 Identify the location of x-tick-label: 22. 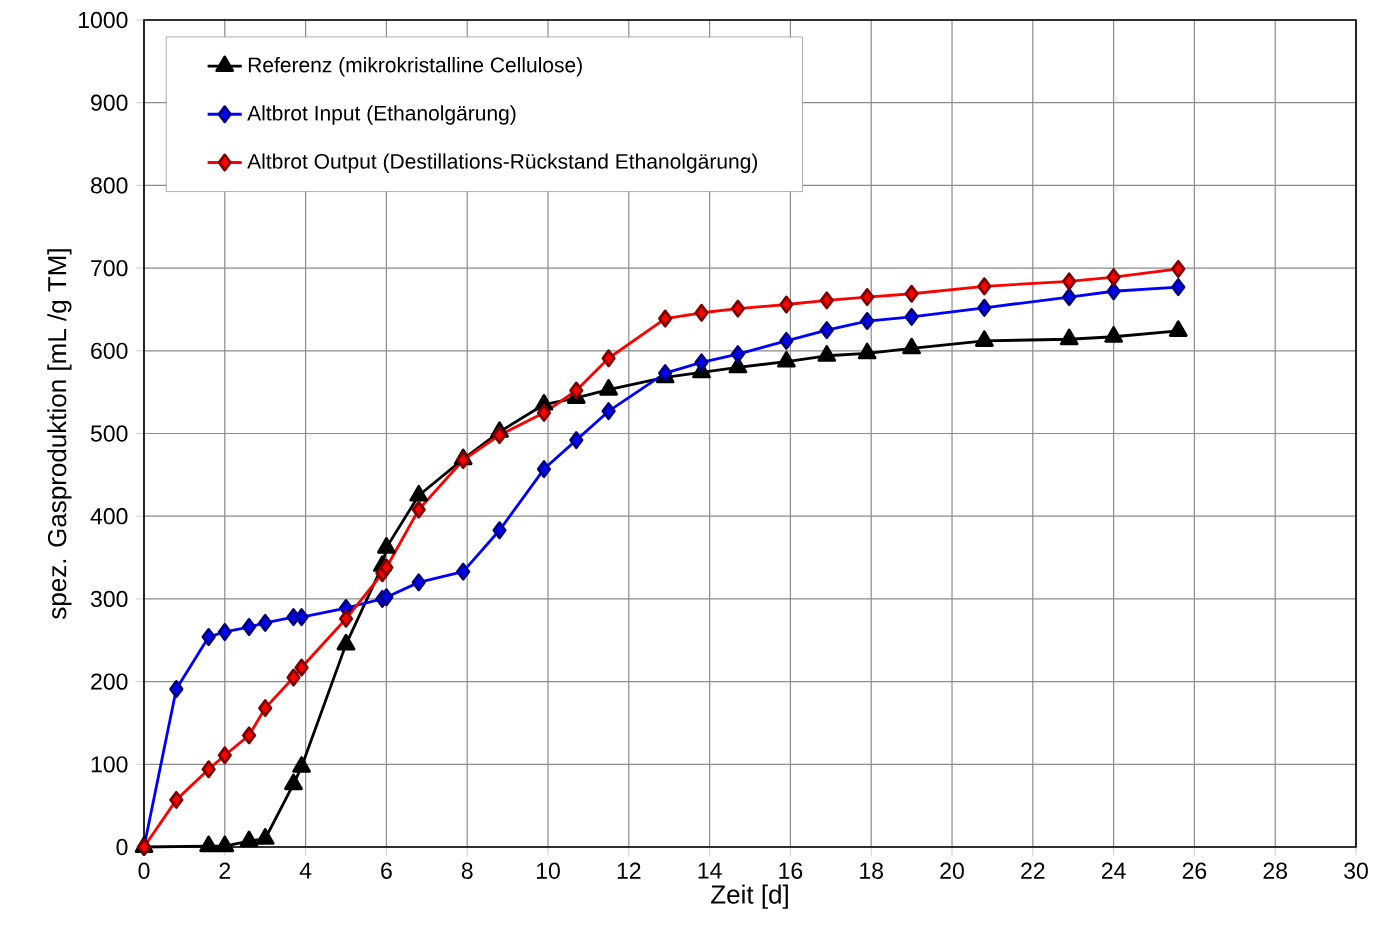
(1033, 870).